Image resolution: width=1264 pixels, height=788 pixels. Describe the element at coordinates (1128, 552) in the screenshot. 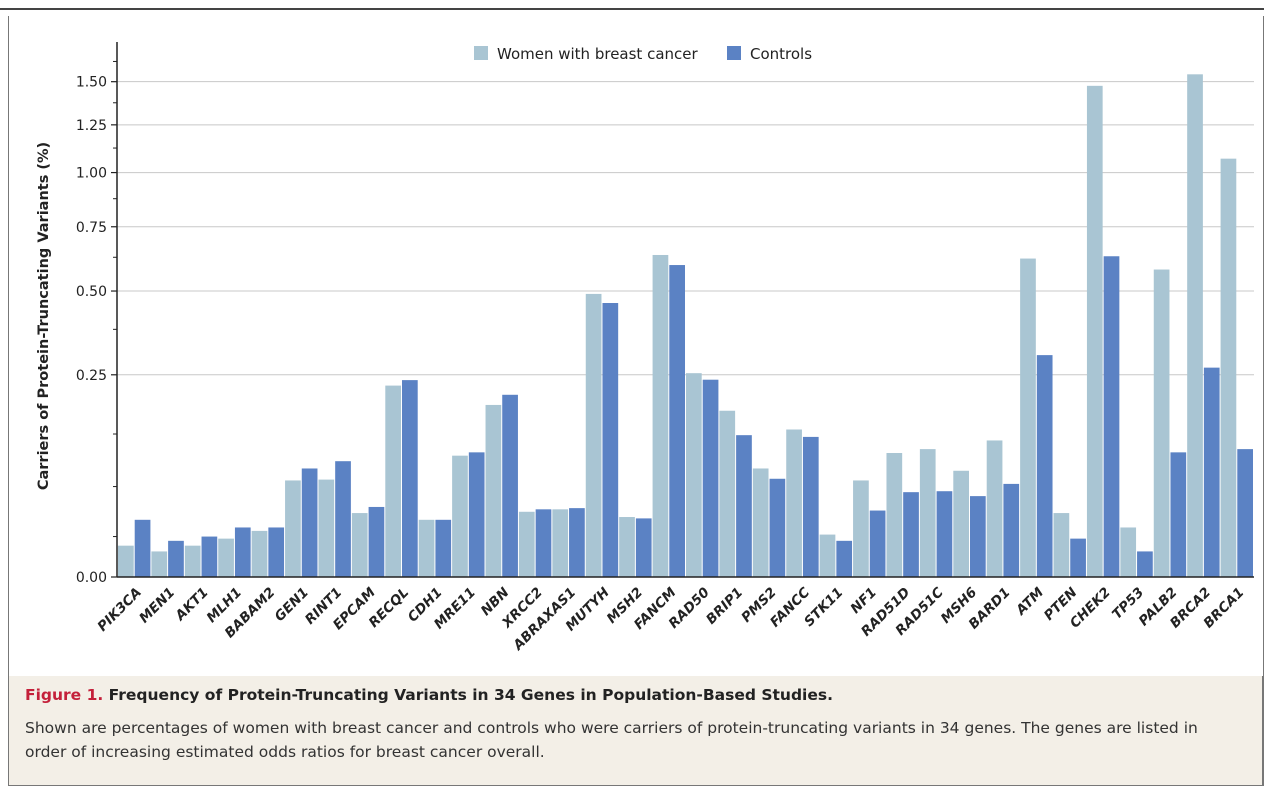

I see `bar-cases-tp53` at that location.